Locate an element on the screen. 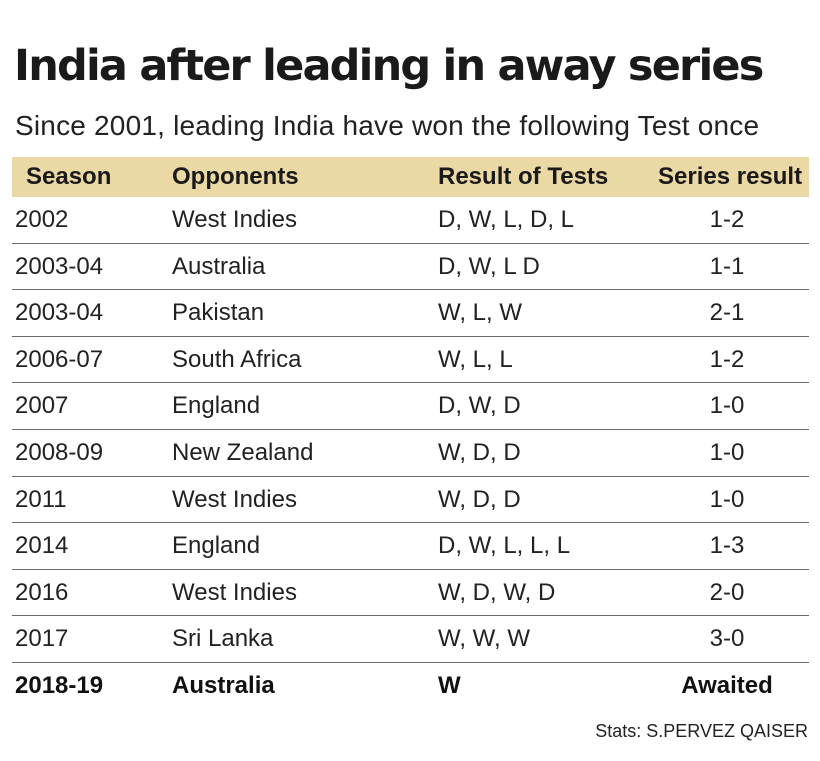 The height and width of the screenshot is (761, 820). result-of-tests-cell: W is located at coordinates (449, 685).